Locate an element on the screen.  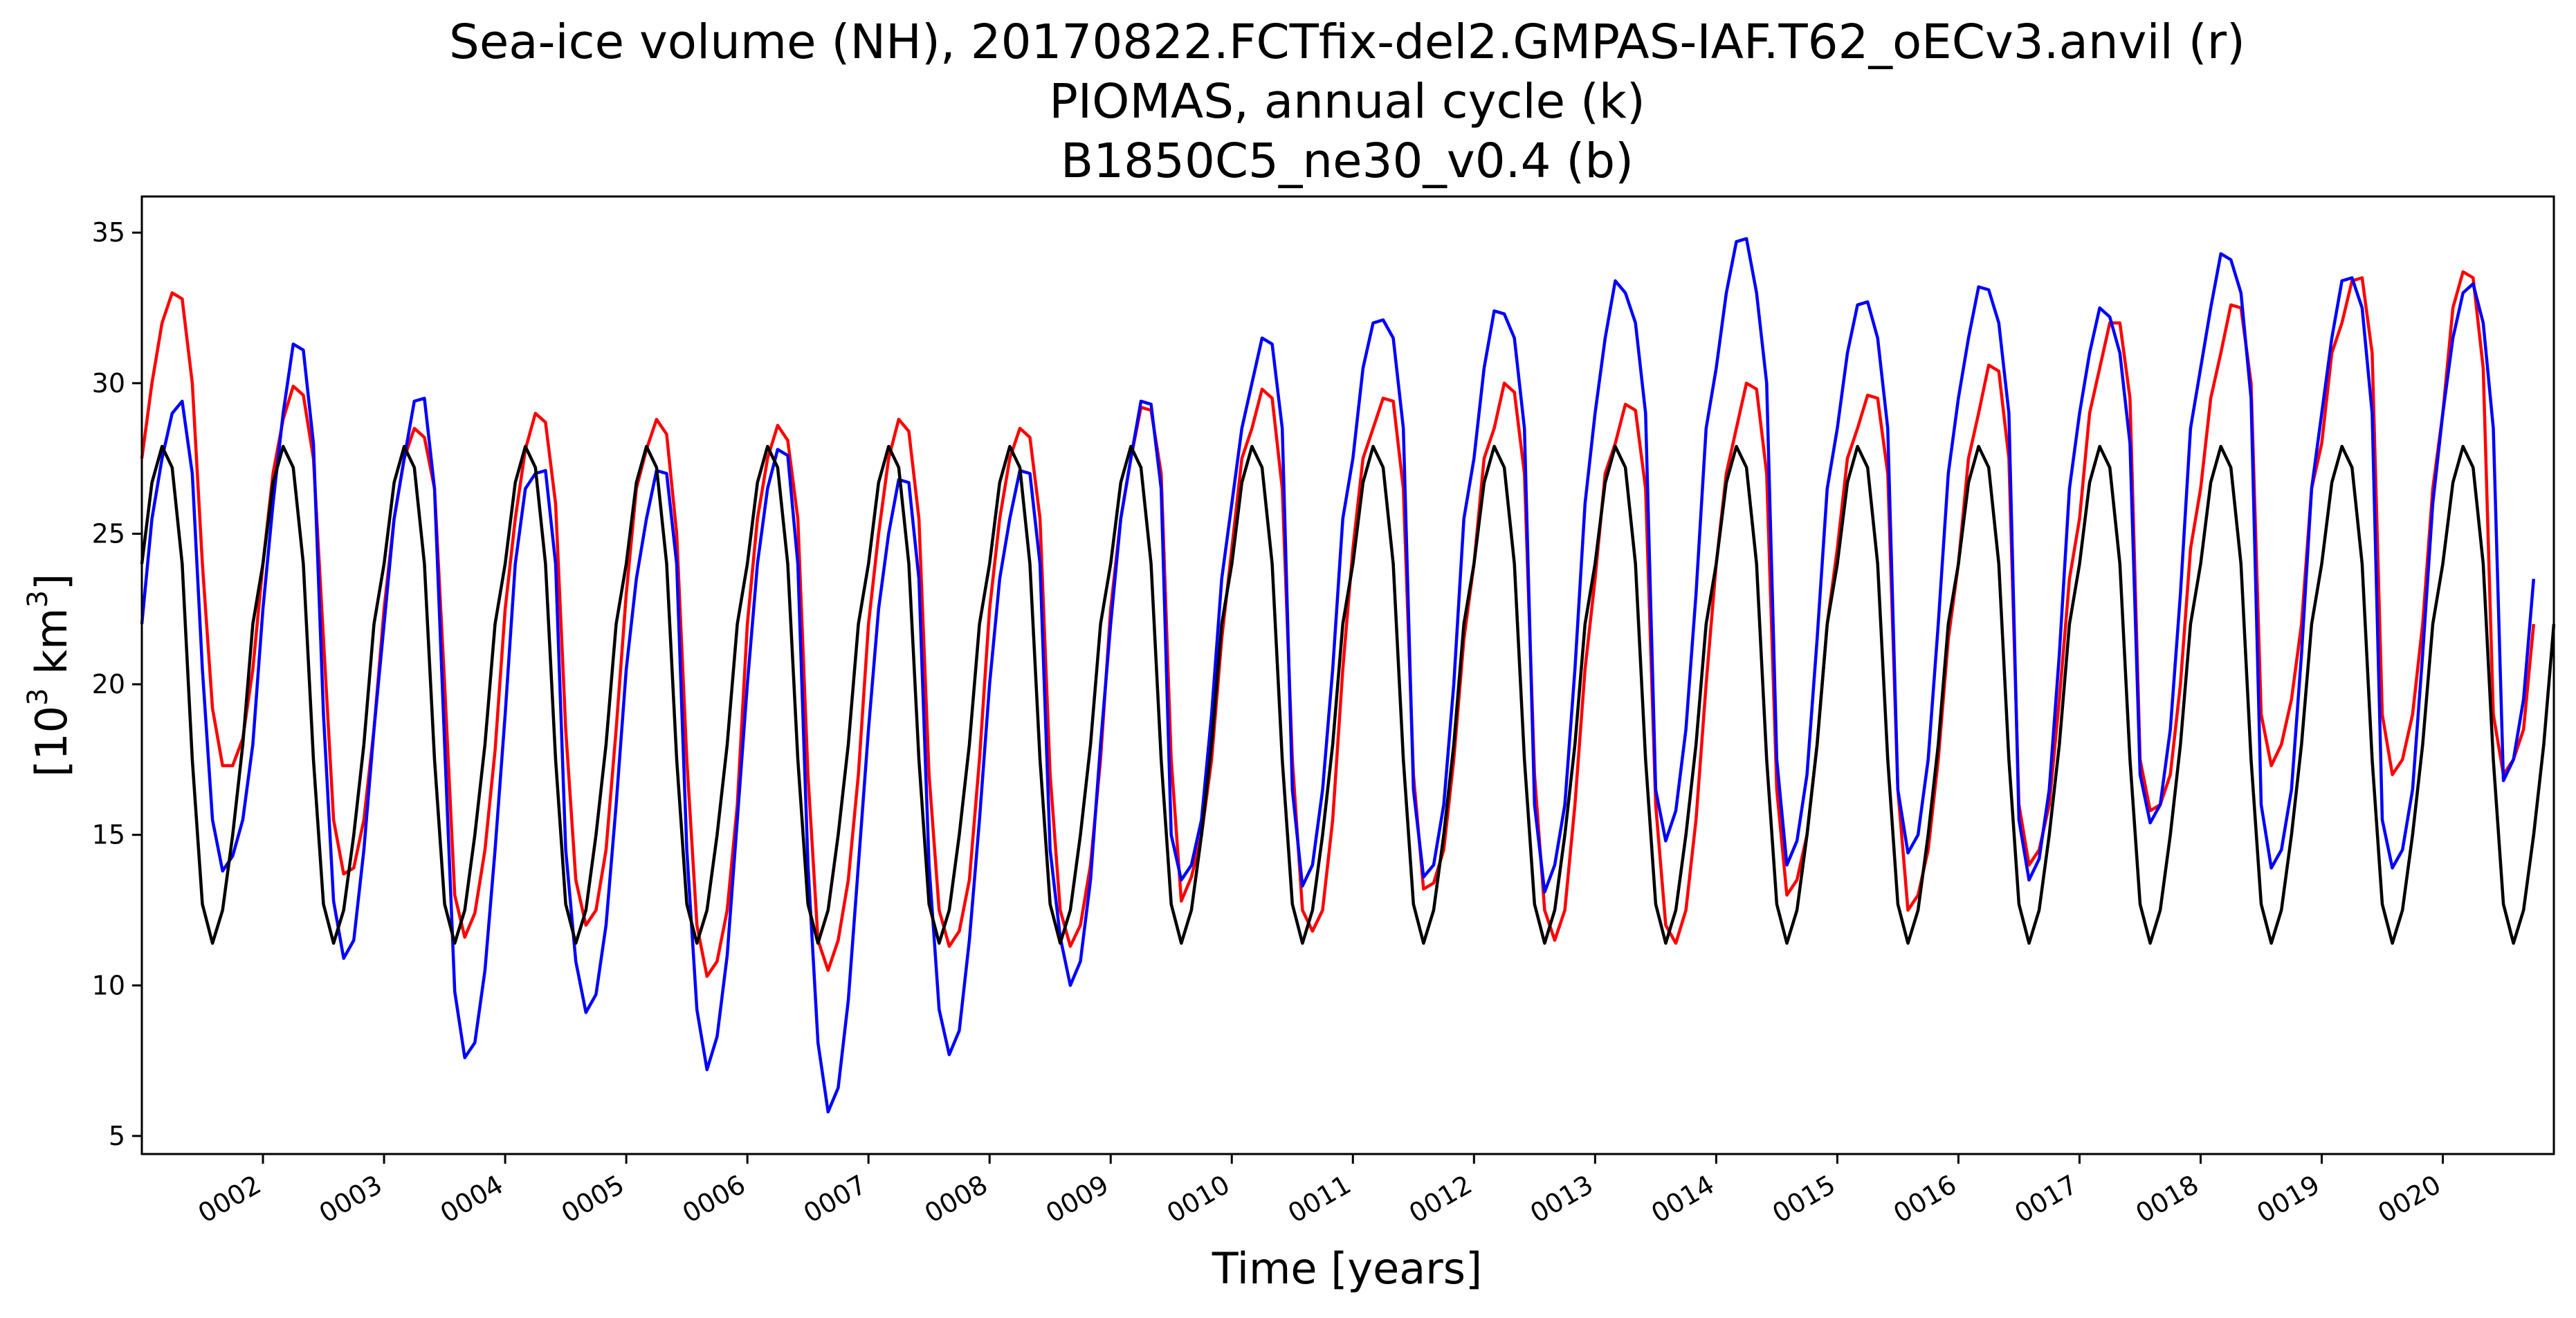
x-tick-label: 0009 is located at coordinates (1078, 1199).